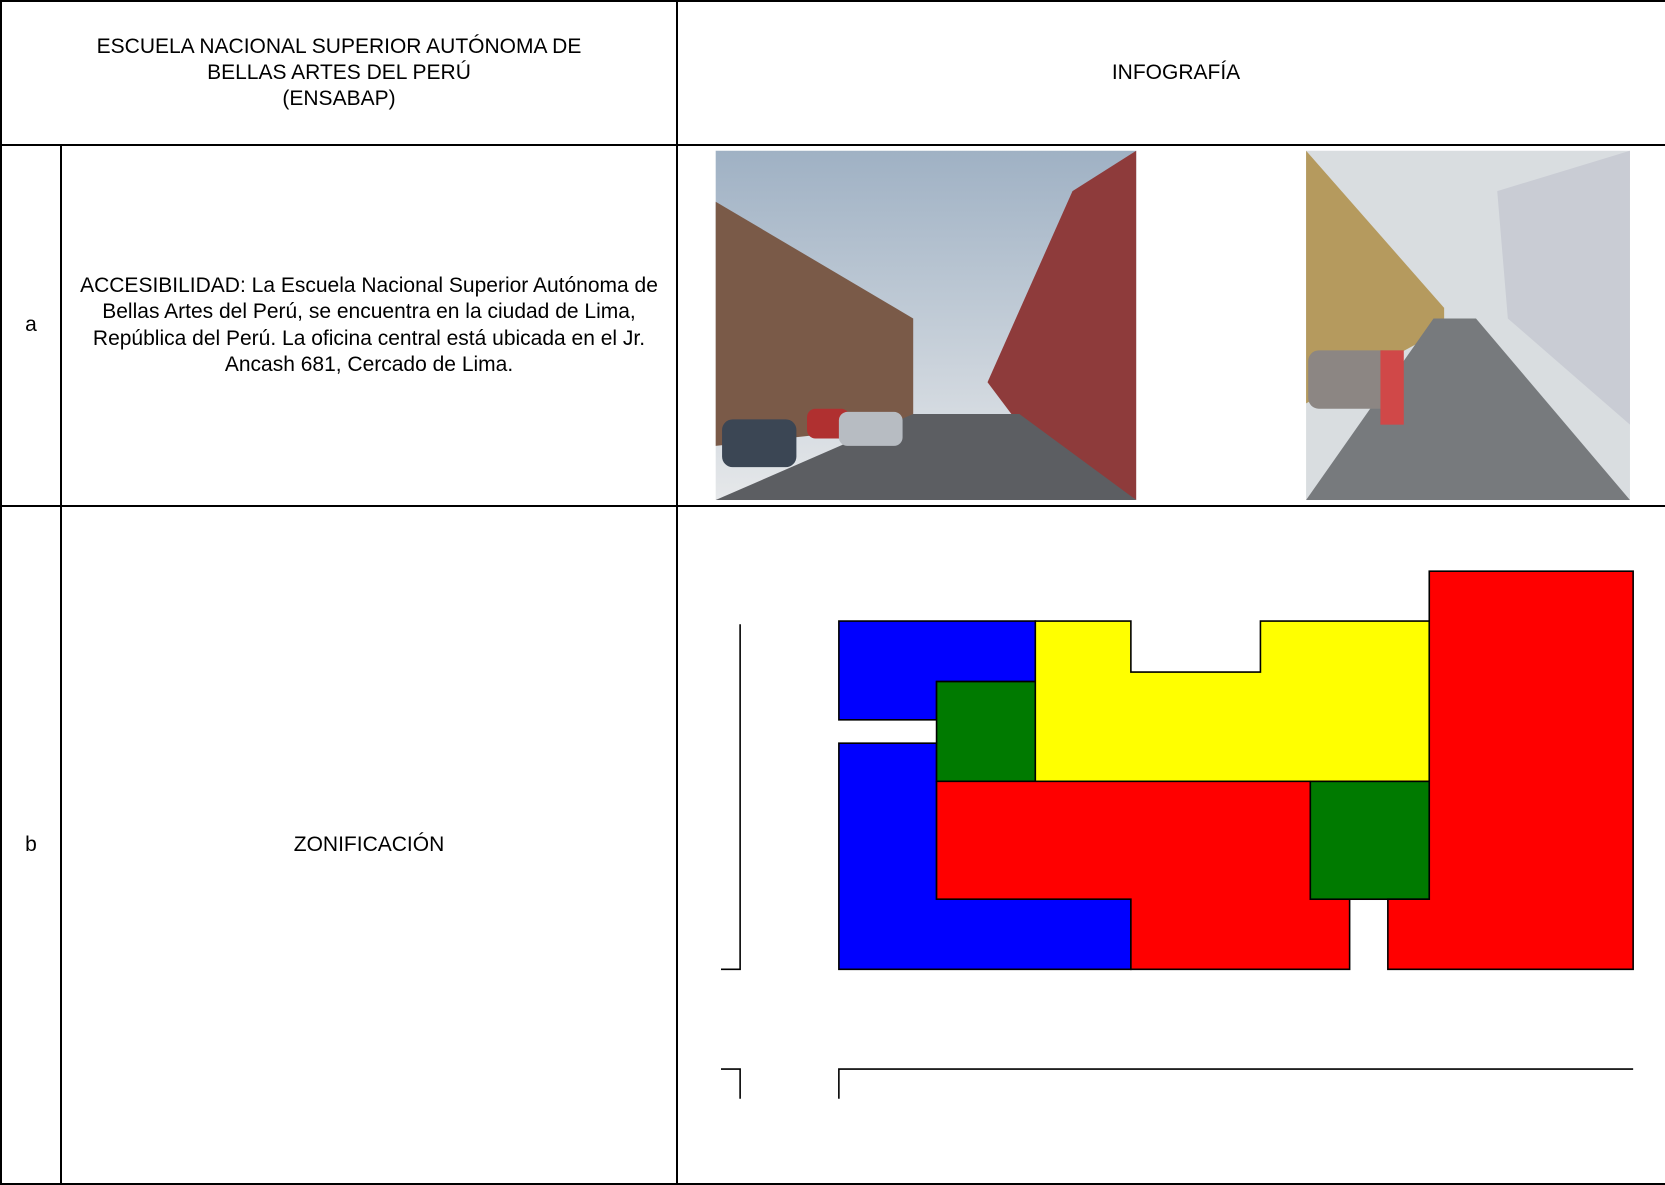 The image size is (1665, 1185). Describe the element at coordinates (369, 844) in the screenshot. I see `row-text: ZONIFICACIÓN` at that location.